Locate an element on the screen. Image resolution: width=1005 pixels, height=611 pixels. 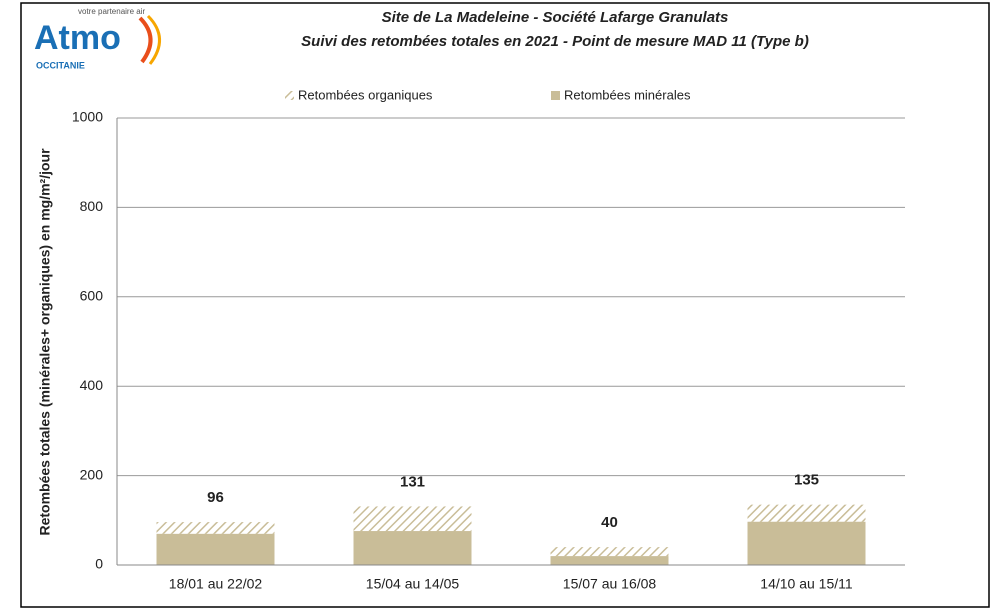
logo: votre partenaire air Atmo OCCITANIE is located at coordinates (97, 38).